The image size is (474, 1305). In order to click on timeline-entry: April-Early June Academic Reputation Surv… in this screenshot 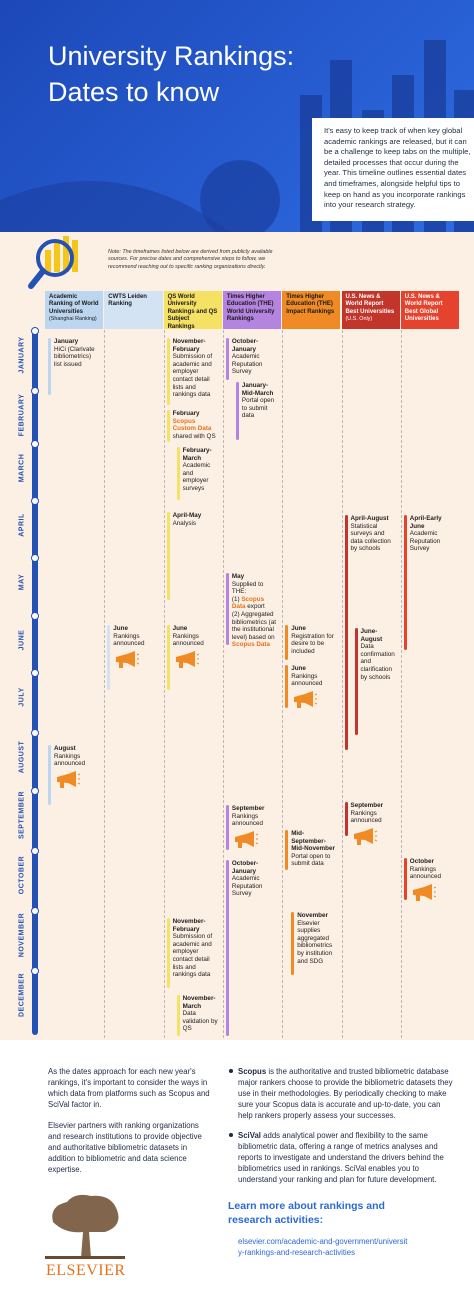, I will do `click(432, 534)`.